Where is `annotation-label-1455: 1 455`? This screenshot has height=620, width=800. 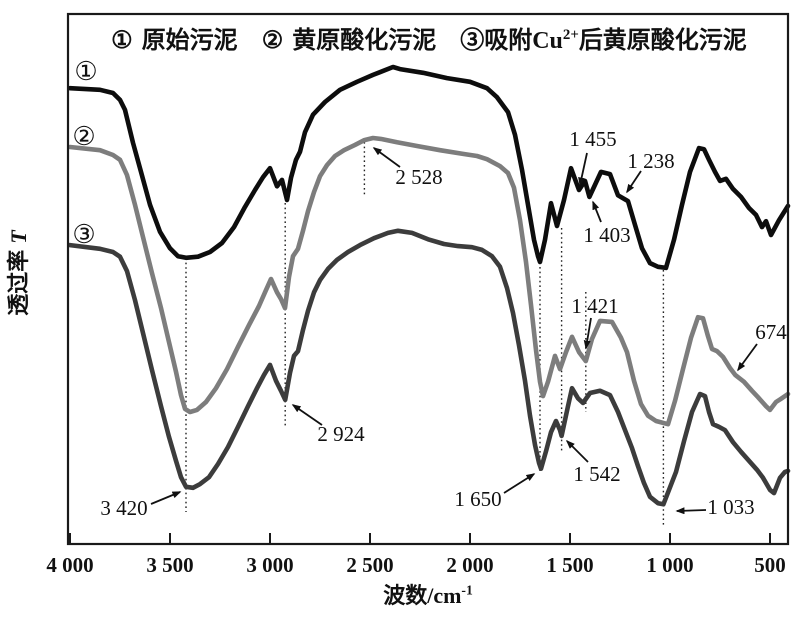 annotation-label-1455: 1 455 is located at coordinates (592, 139).